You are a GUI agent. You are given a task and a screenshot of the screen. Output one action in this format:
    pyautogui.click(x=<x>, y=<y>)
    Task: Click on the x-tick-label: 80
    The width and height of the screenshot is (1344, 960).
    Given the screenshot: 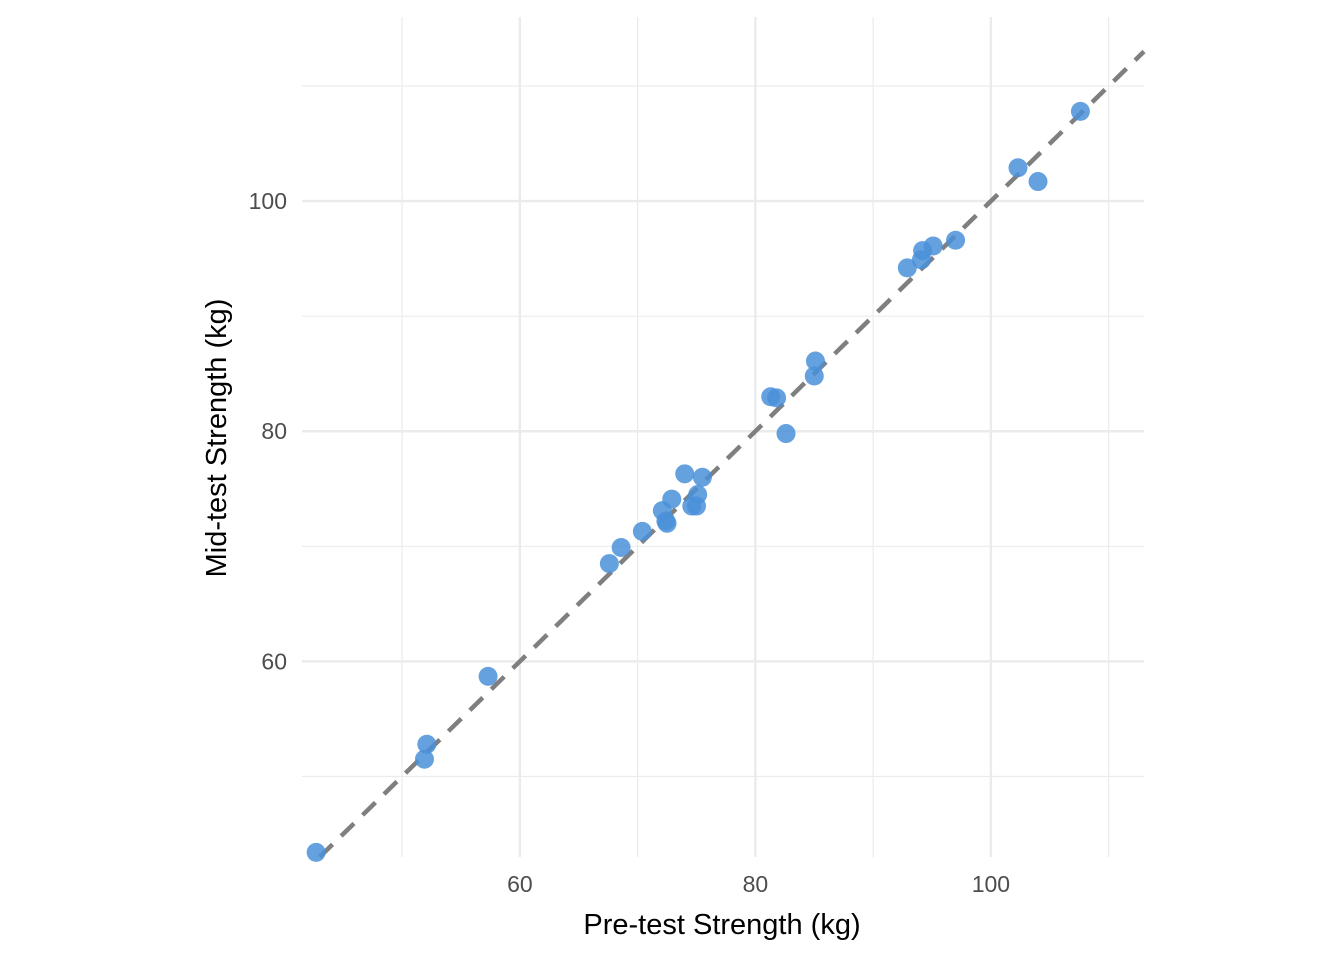 What is the action you would take?
    pyautogui.click(x=756, y=884)
    